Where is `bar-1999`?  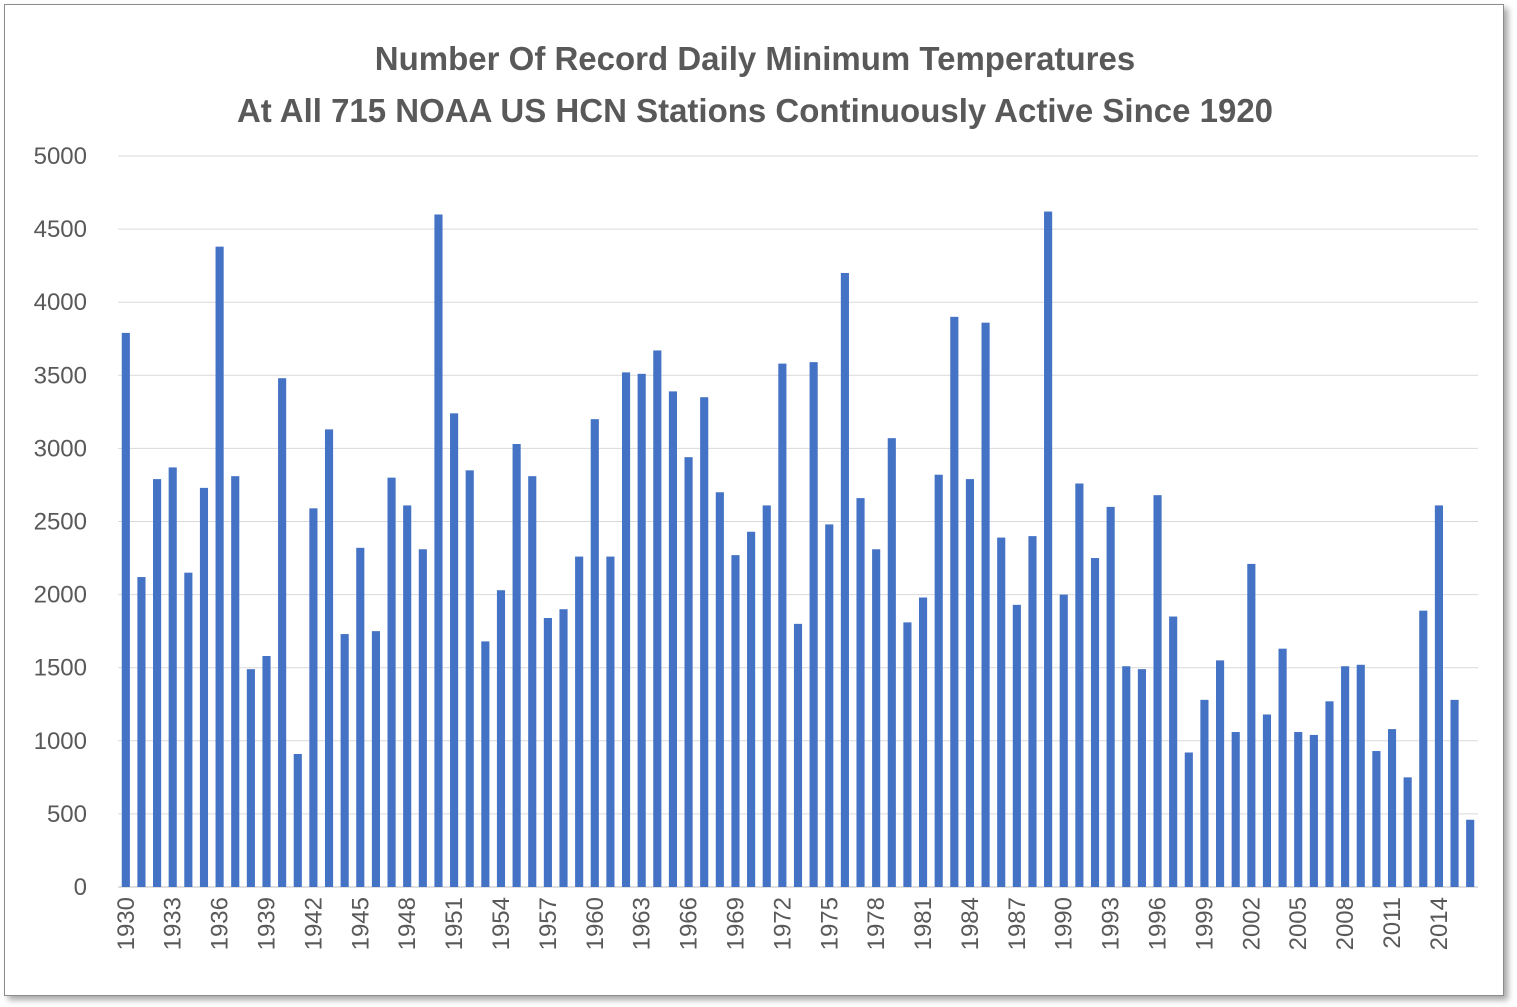 bar-1999 is located at coordinates (1204, 793).